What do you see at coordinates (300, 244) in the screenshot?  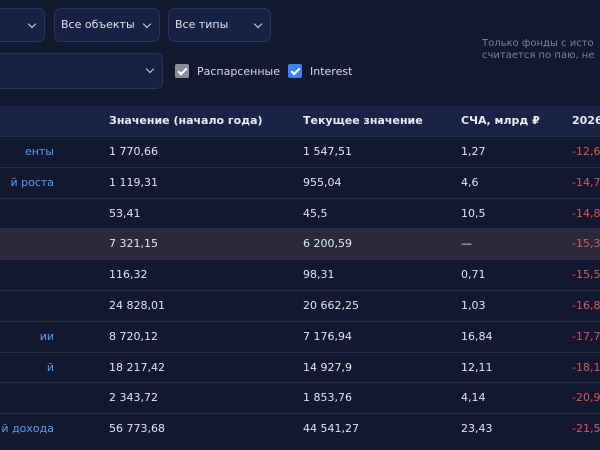 I see `table-row: 7 321,15 6 200,59 — -15,3` at bounding box center [300, 244].